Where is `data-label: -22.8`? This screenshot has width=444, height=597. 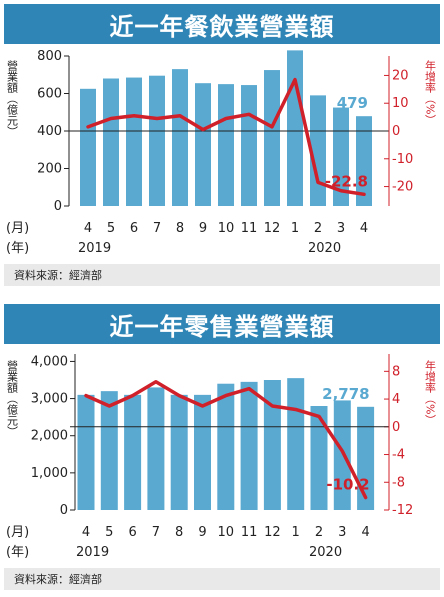 data-label: -22.8 is located at coordinates (346, 181).